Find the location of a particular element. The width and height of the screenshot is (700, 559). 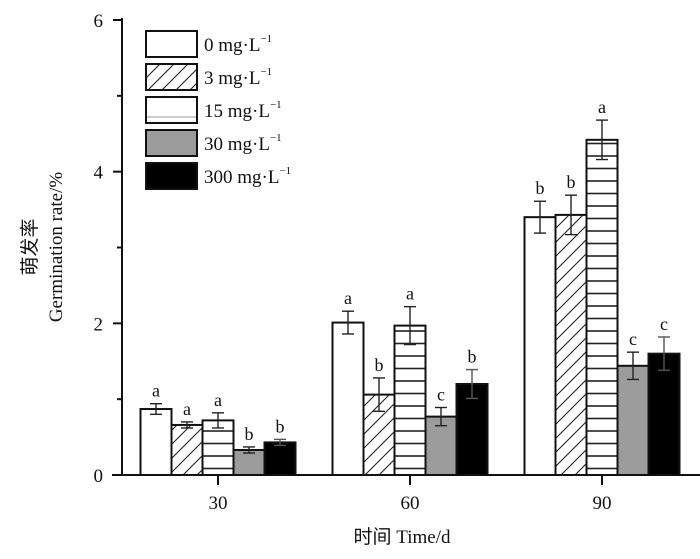

y-tick-label: 4 is located at coordinates (99, 173).